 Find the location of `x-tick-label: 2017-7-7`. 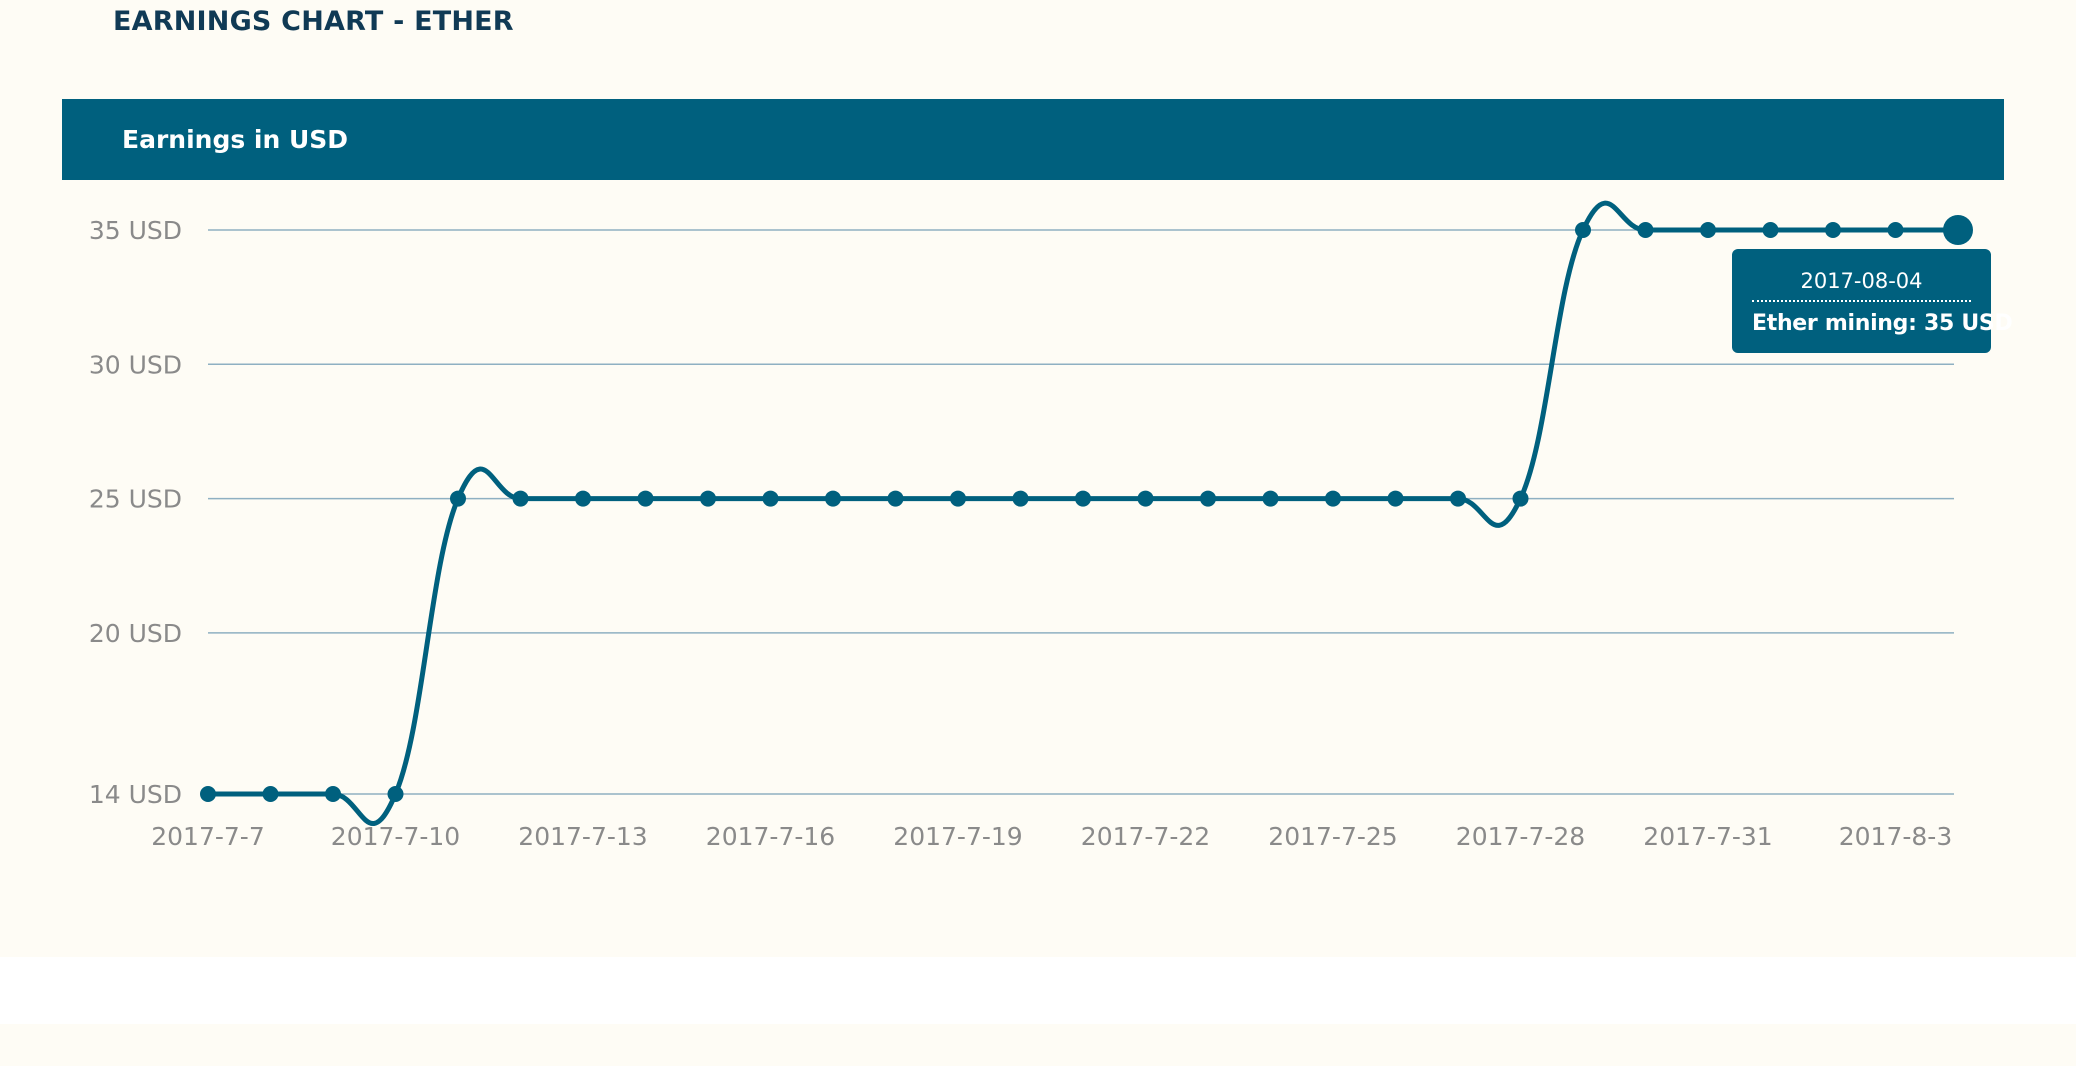

x-tick-label: 2017-7-7 is located at coordinates (207, 836).